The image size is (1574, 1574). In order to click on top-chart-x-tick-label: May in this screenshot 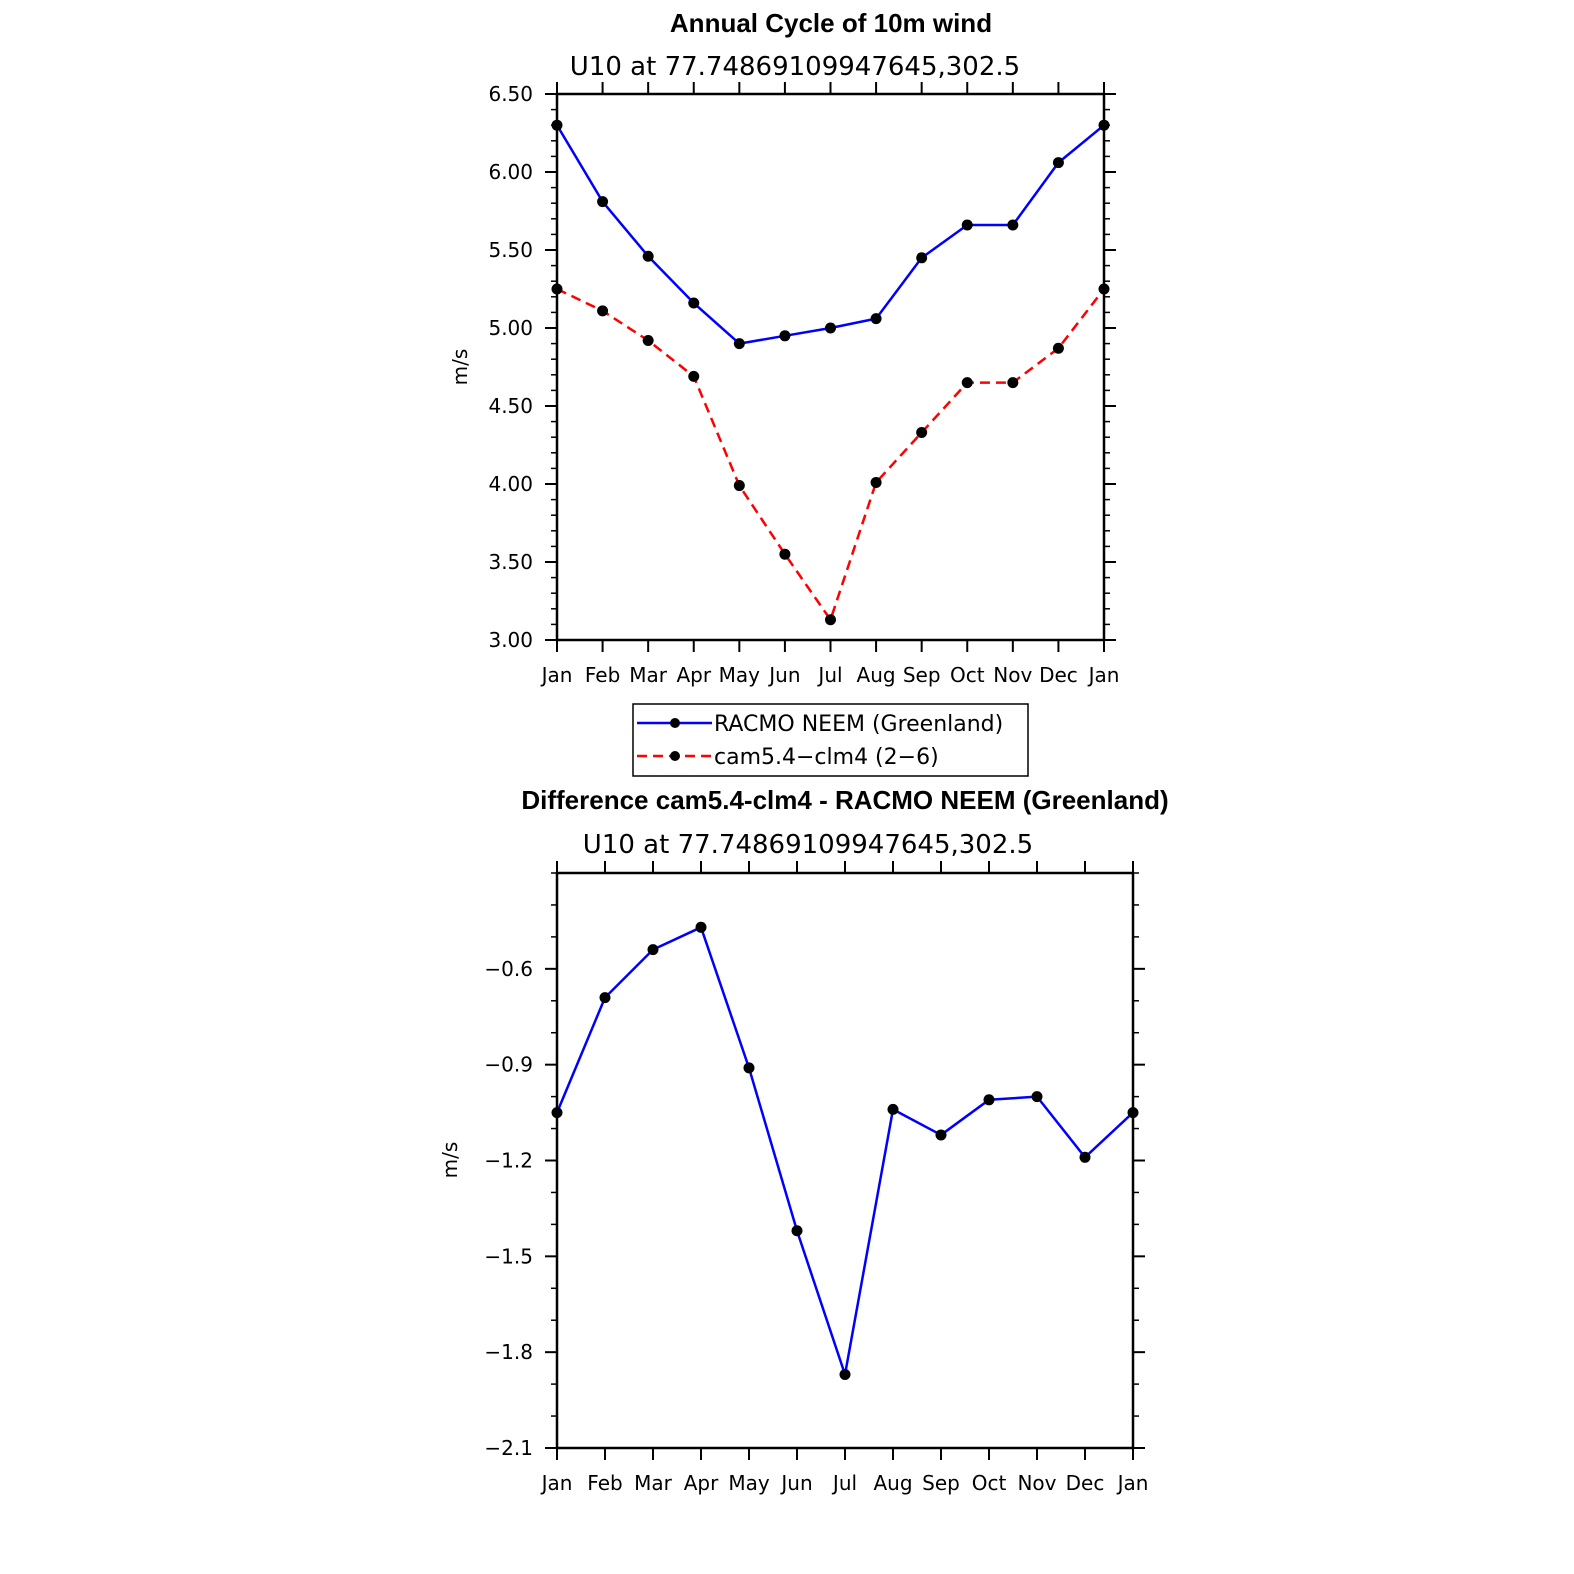, I will do `click(740, 675)`.